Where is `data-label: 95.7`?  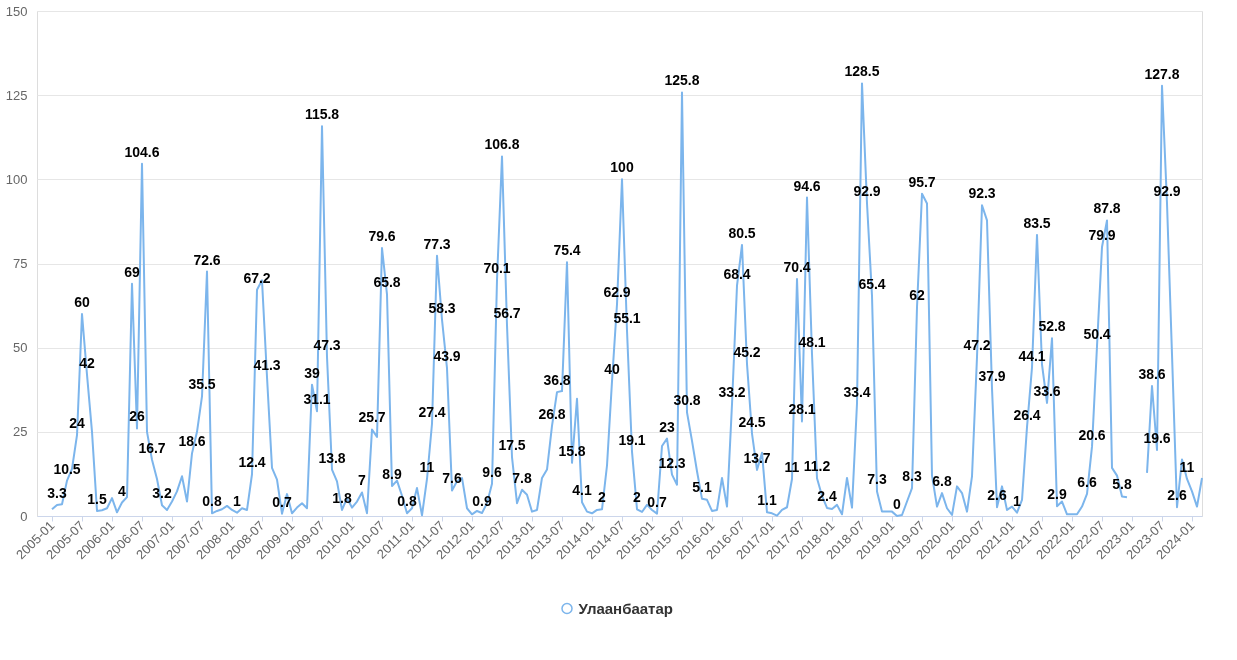 data-label: 95.7 is located at coordinates (922, 181).